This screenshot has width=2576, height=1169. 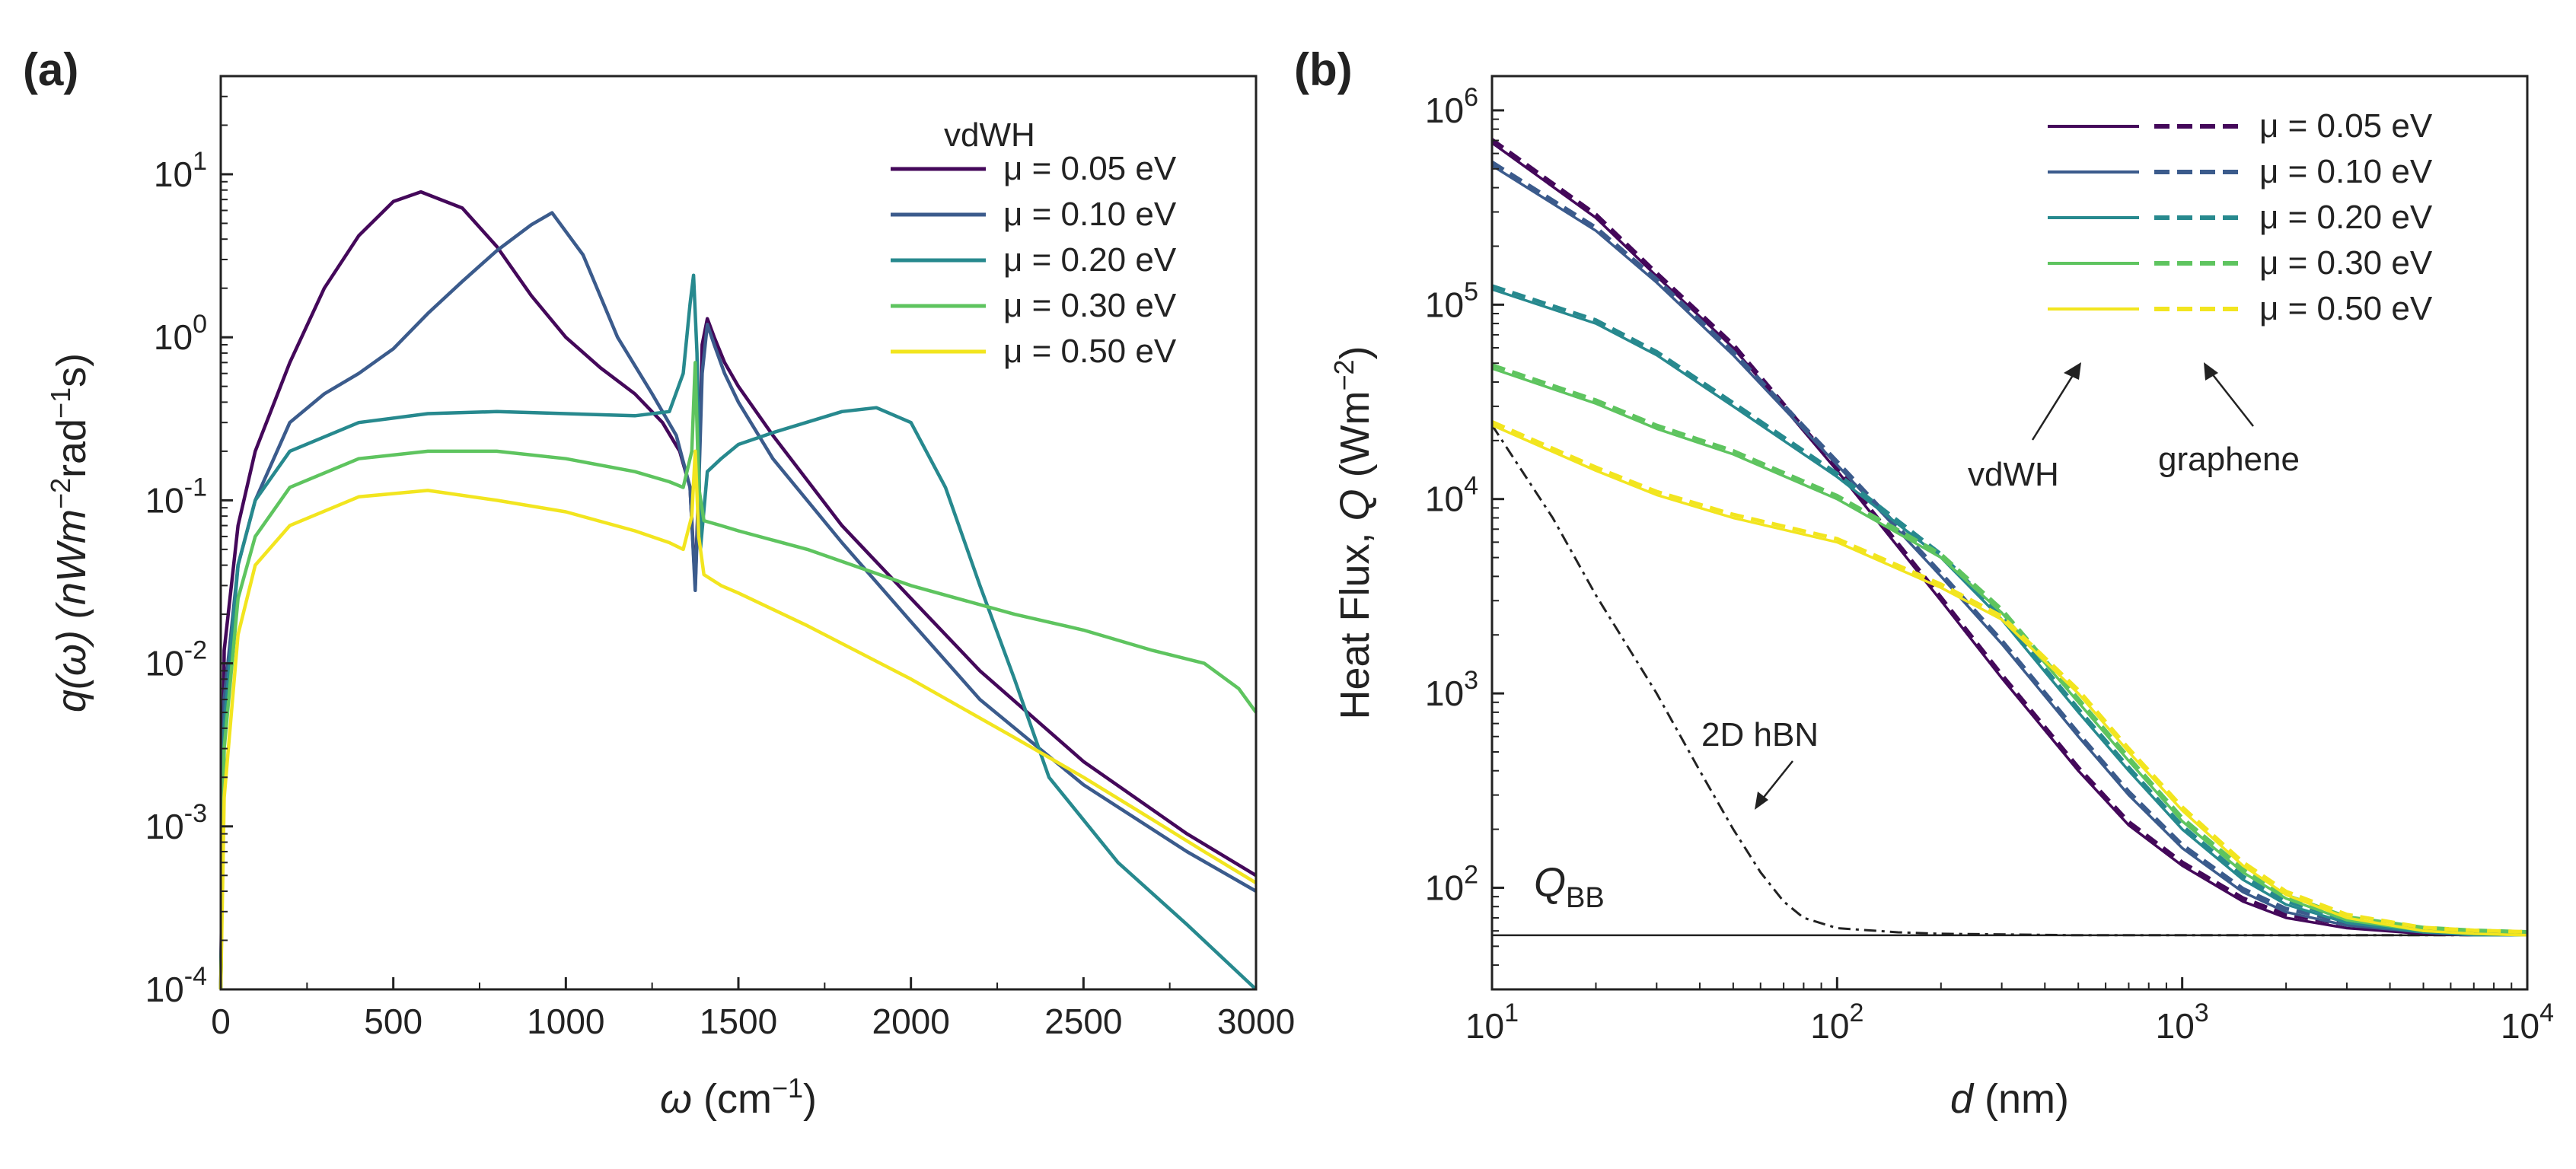 I want to click on a-ytick-label: 10⁻⁴, so click(x=176, y=986).